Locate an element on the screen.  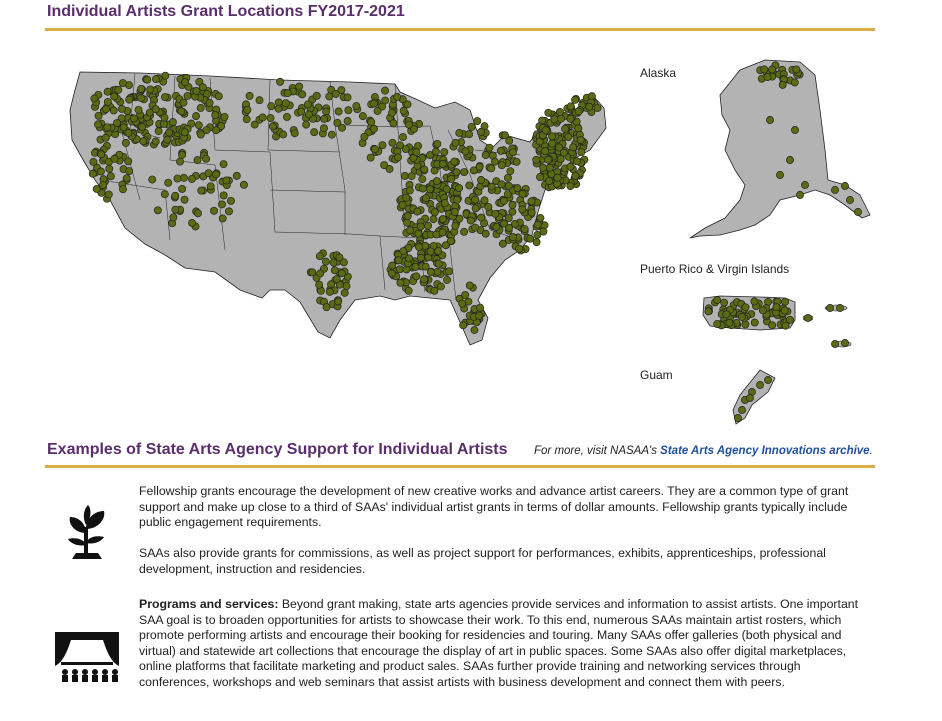
theater-stage-icon is located at coordinates (87, 657).